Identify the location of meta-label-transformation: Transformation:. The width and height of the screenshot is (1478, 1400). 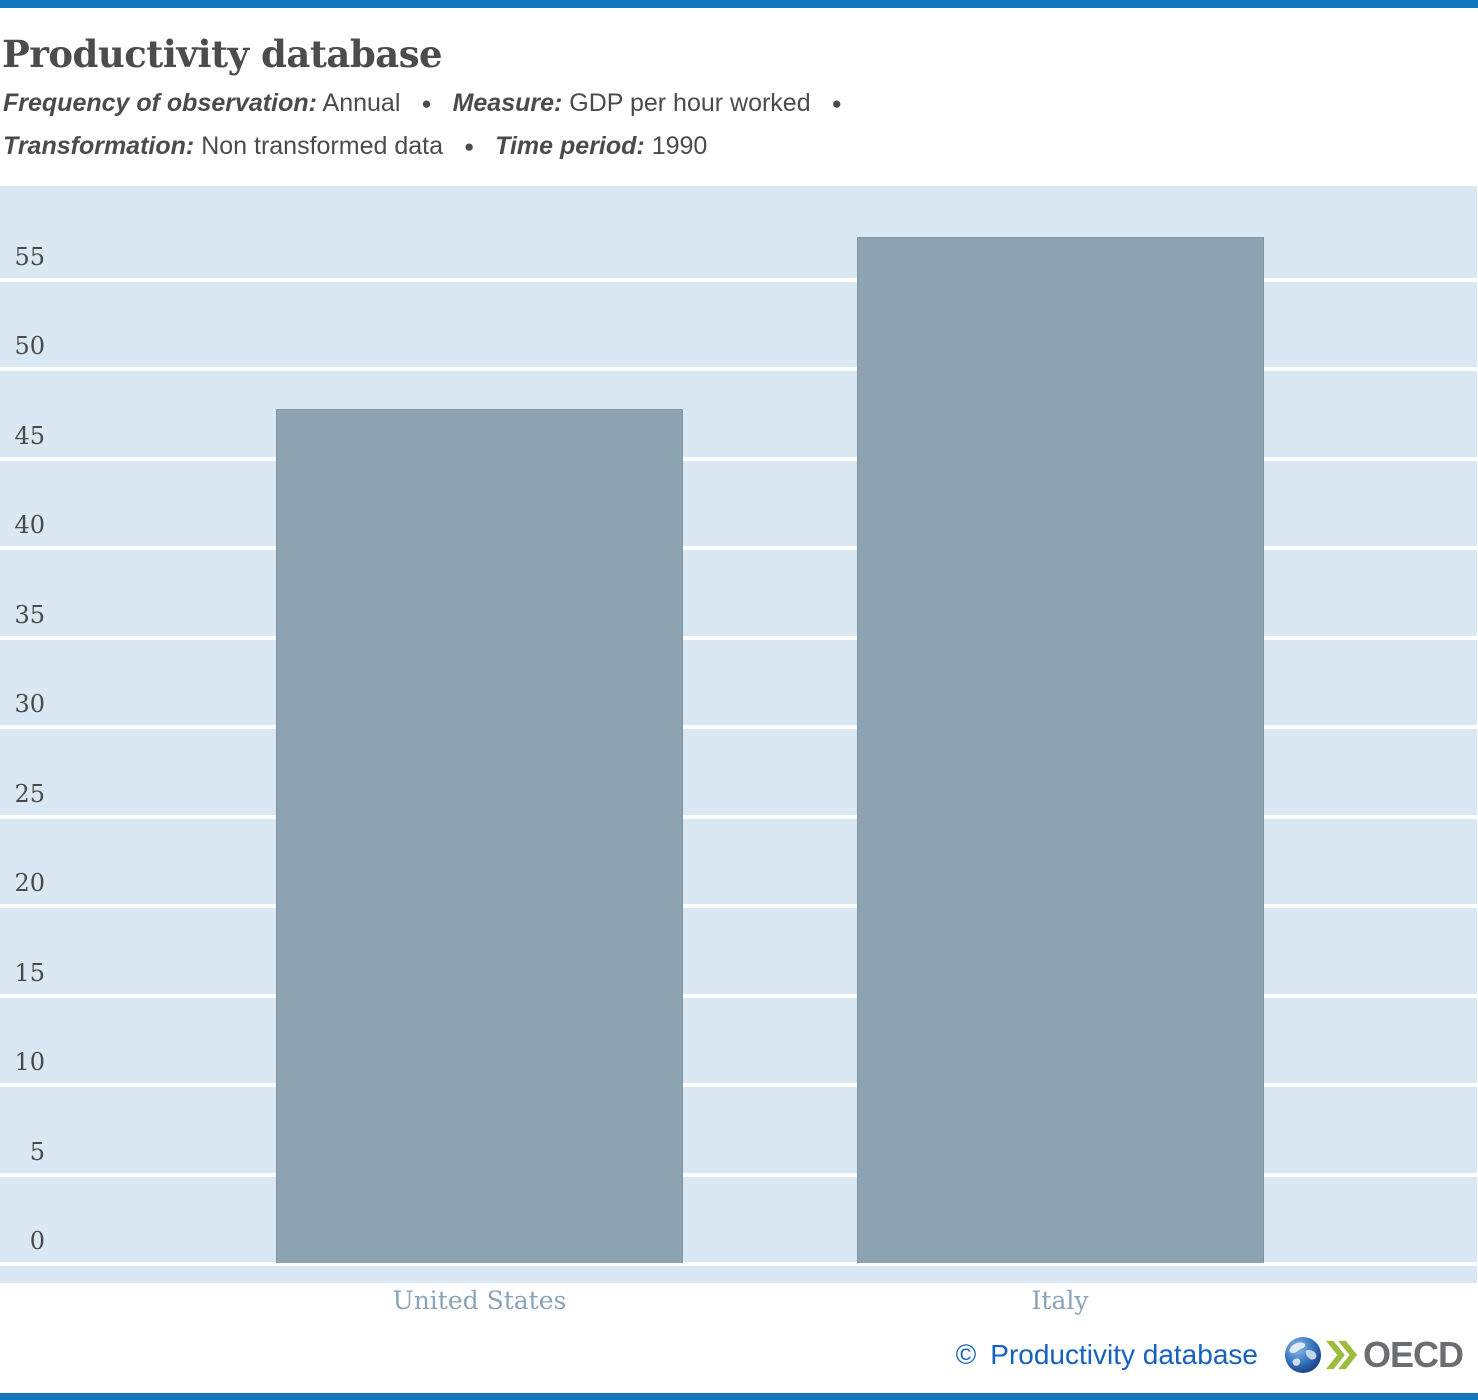
(99, 146).